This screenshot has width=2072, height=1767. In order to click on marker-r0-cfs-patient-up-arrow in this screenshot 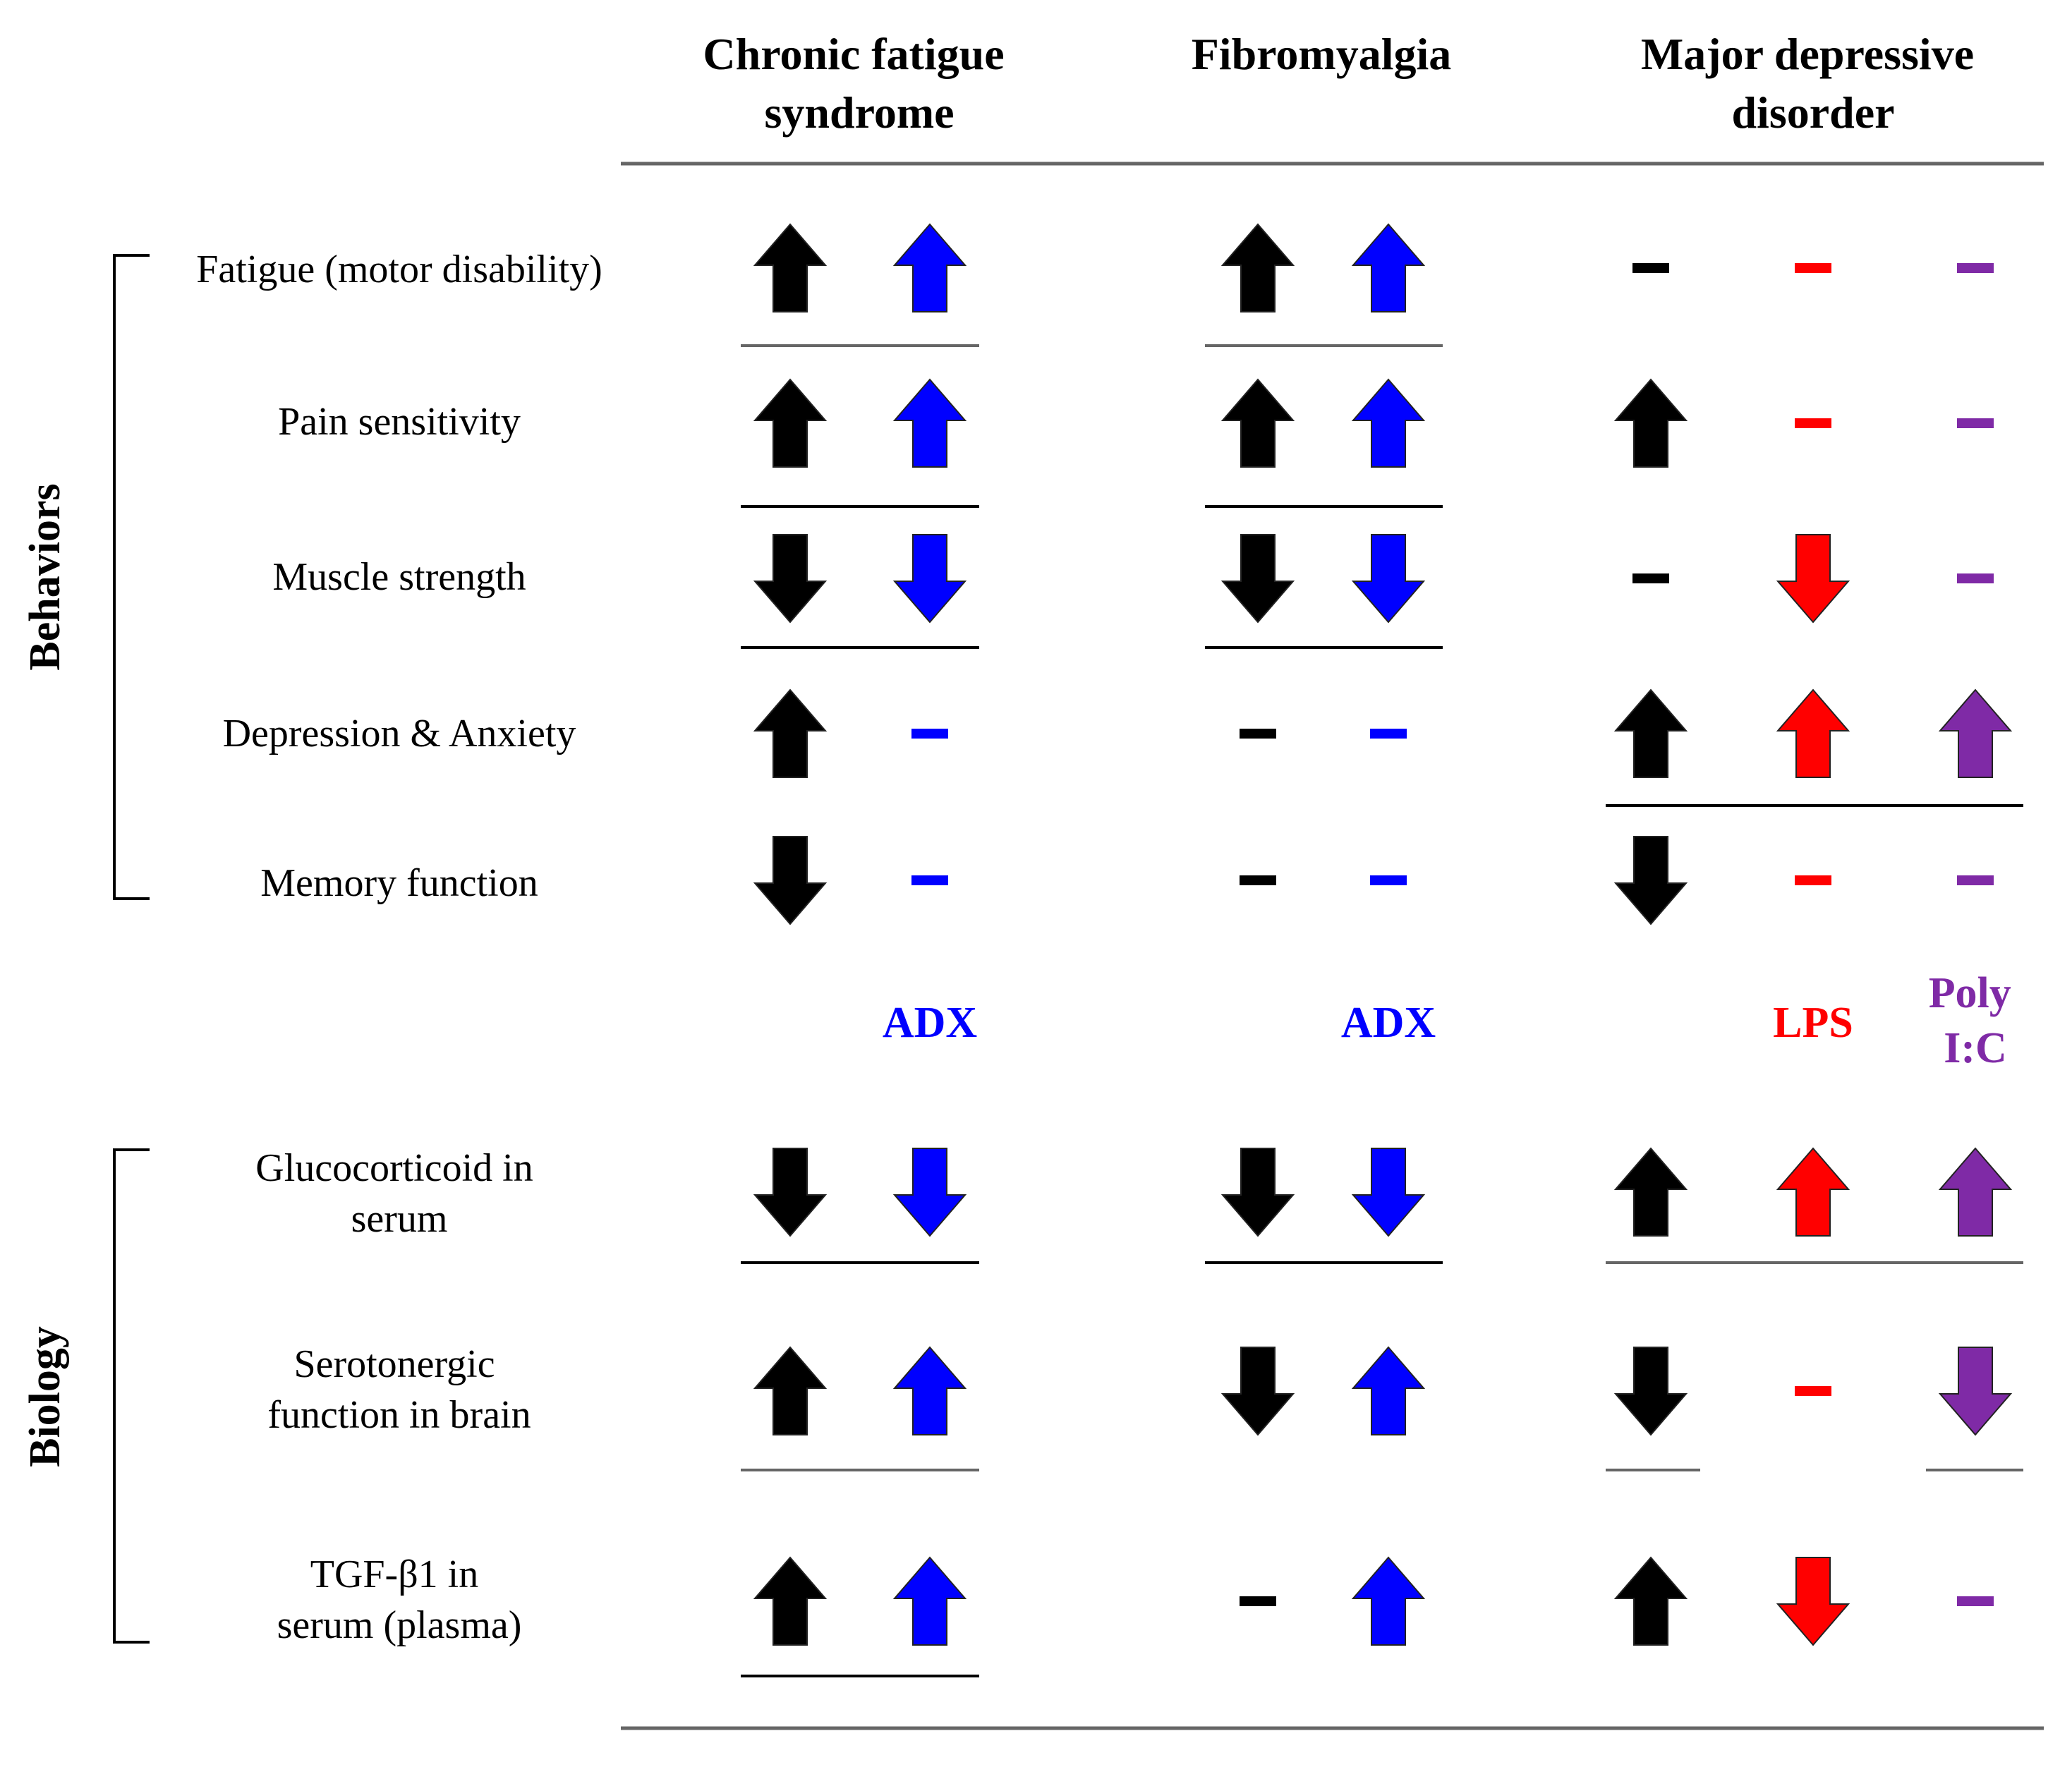, I will do `click(790, 267)`.